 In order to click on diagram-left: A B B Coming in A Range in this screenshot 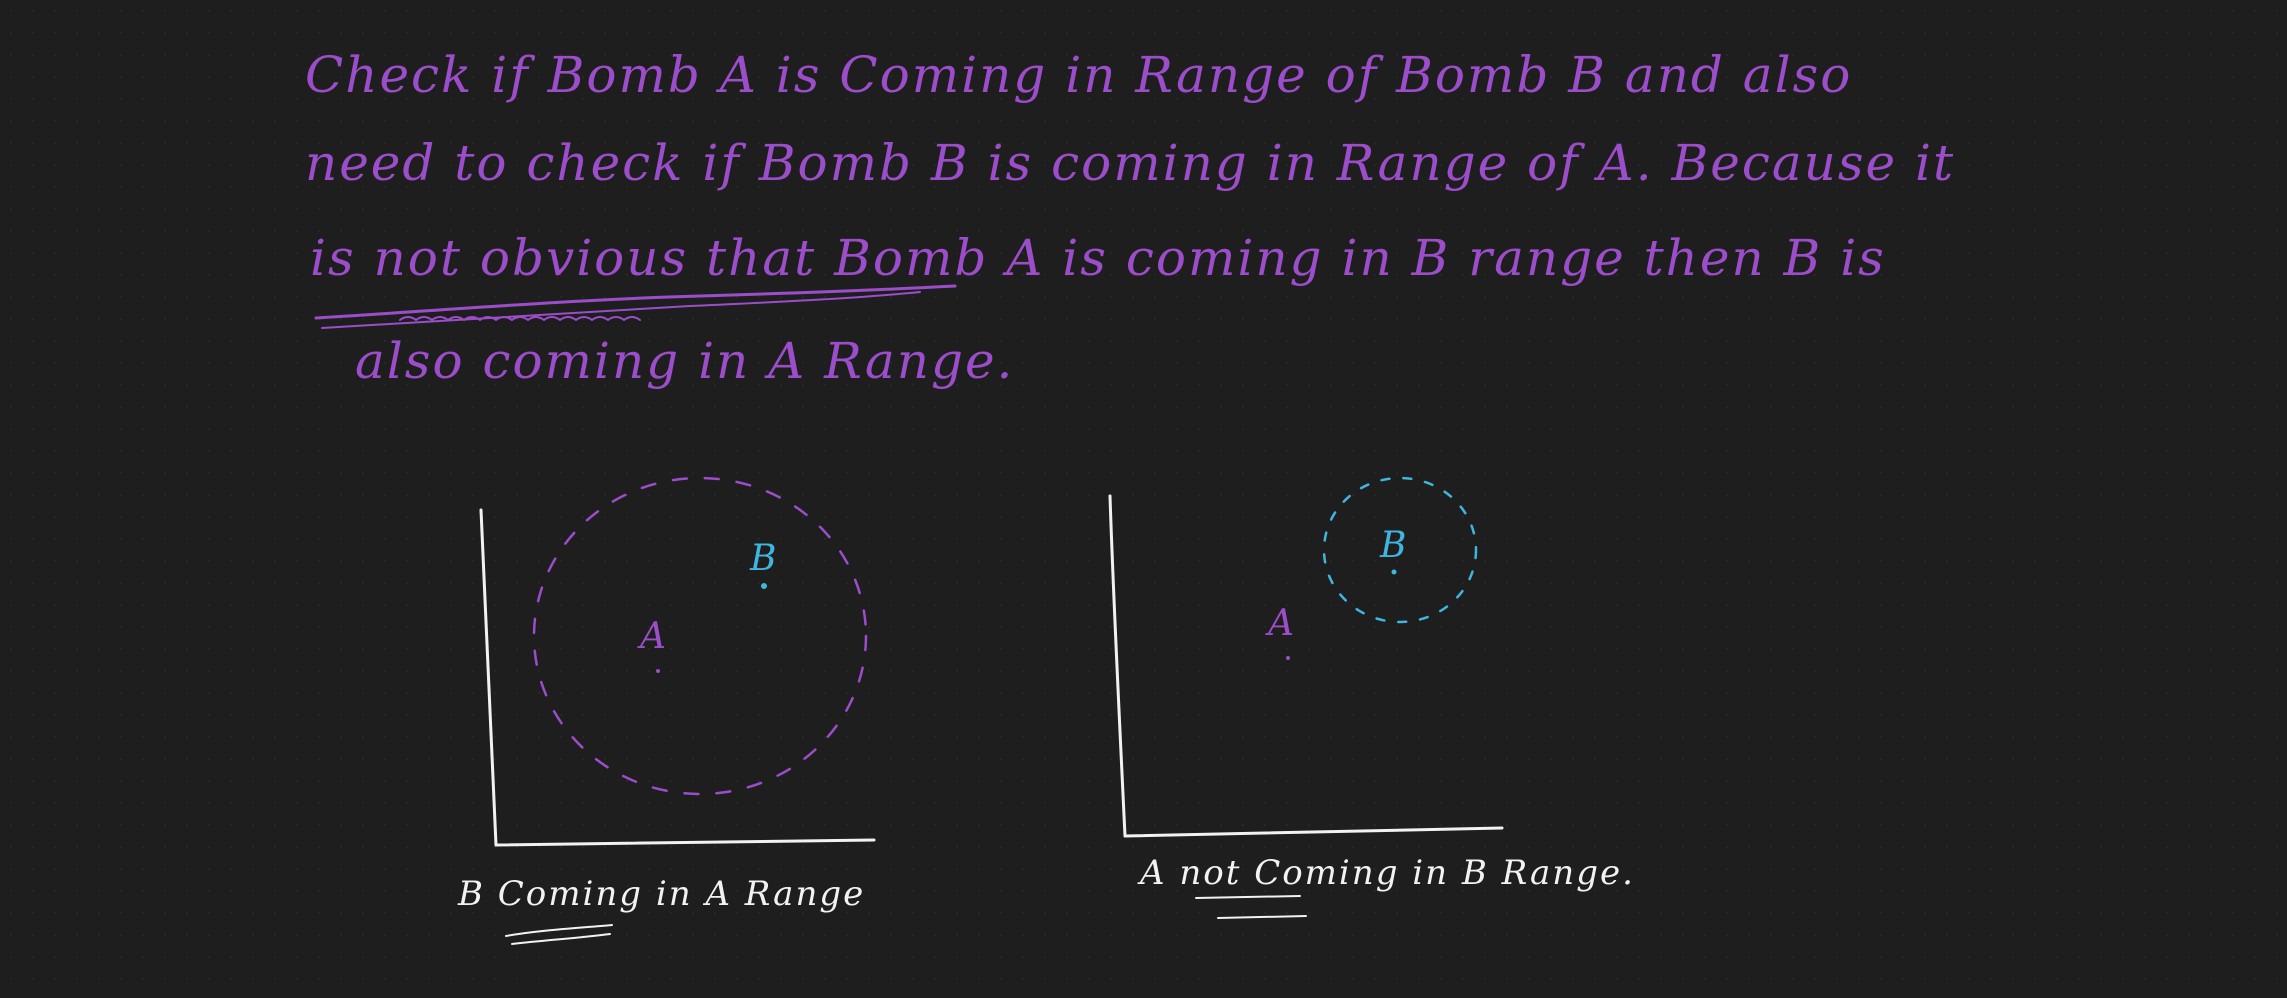, I will do `click(666, 710)`.